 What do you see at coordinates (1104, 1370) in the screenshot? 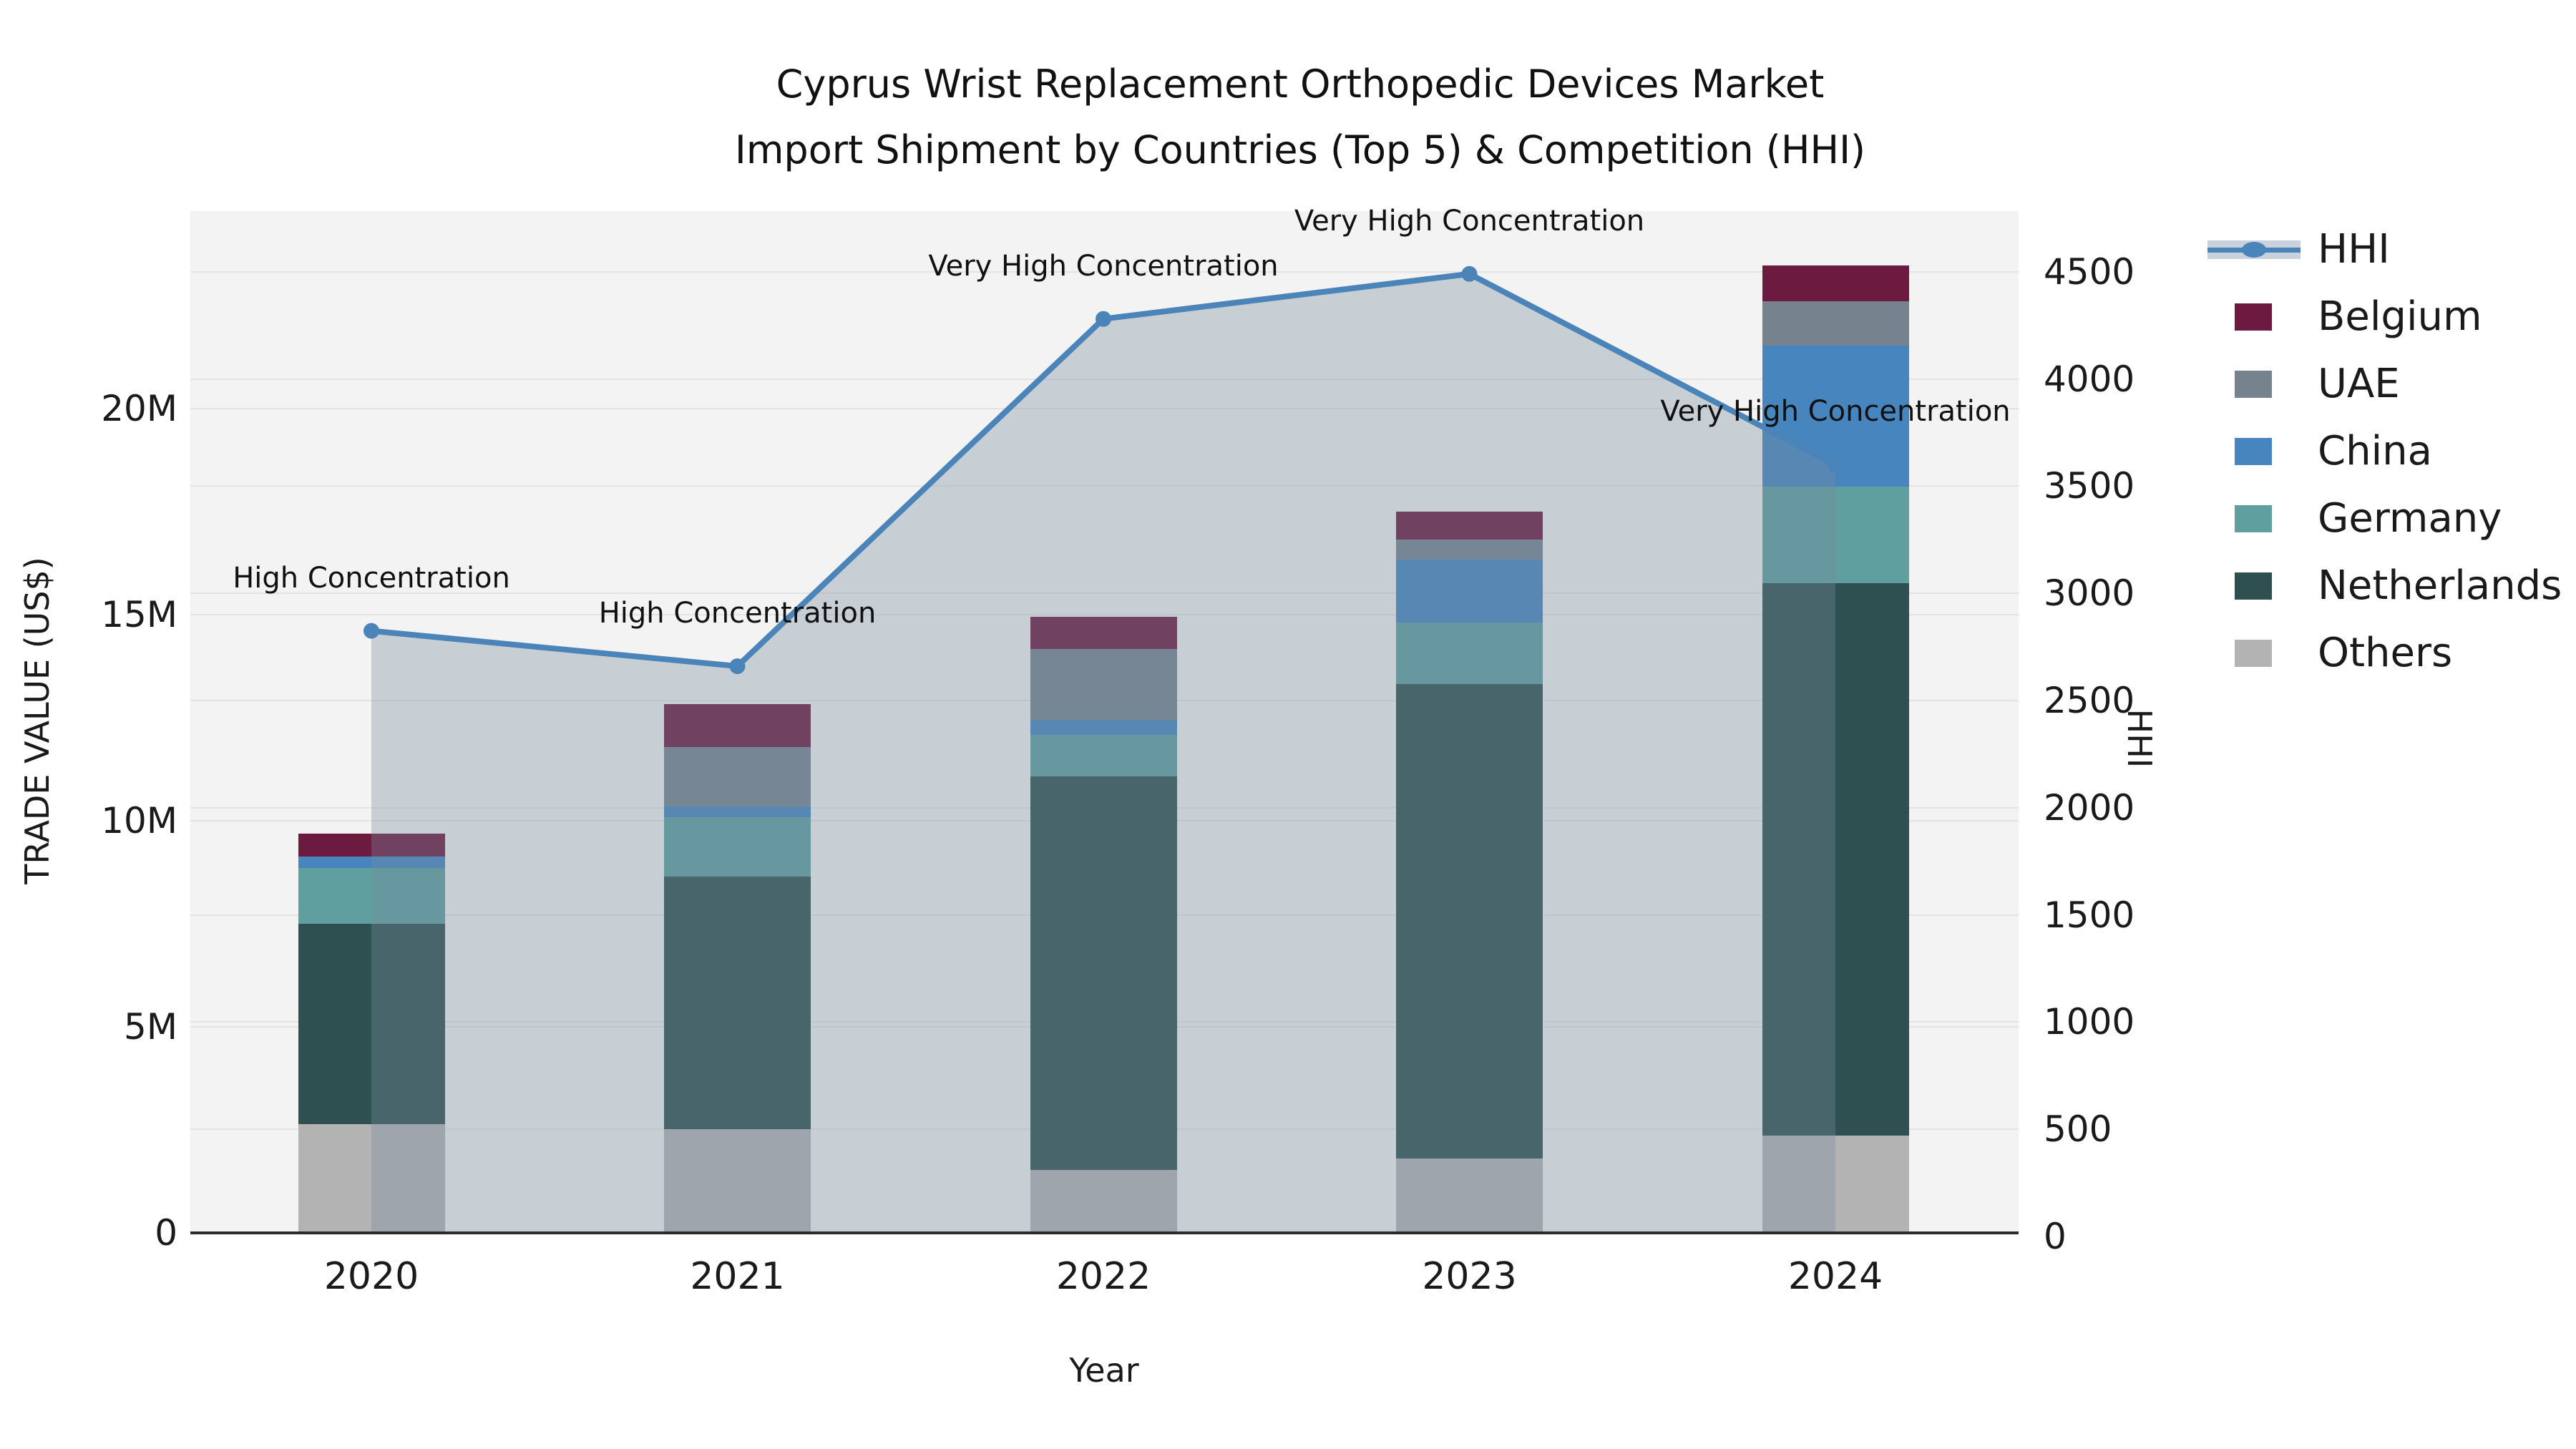
I see `x-axis-label: Year` at bounding box center [1104, 1370].